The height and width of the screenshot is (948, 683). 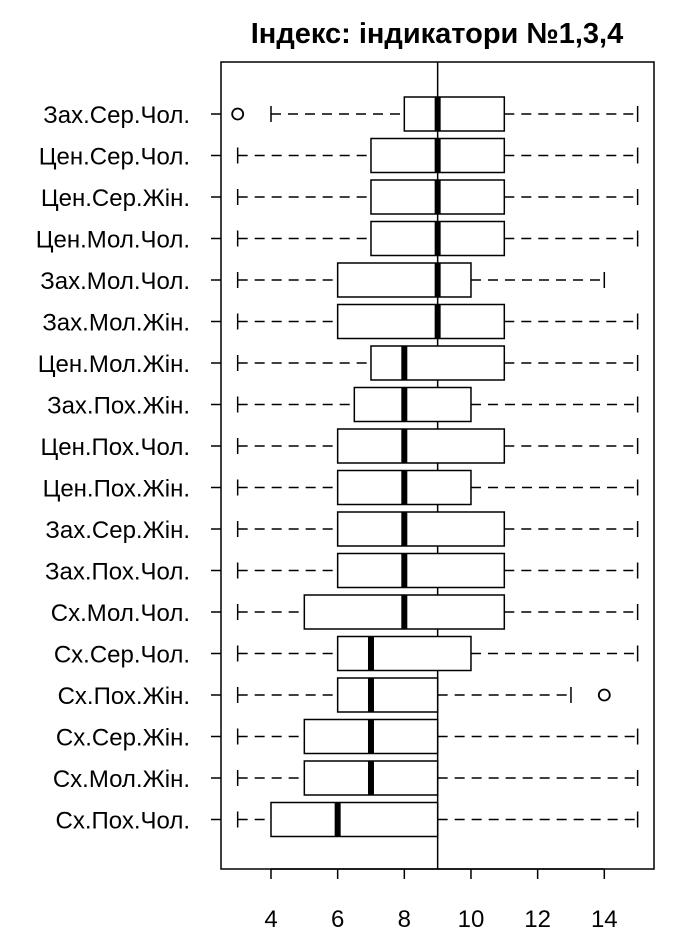 I want to click on x-tick-label: 12, so click(x=537, y=919).